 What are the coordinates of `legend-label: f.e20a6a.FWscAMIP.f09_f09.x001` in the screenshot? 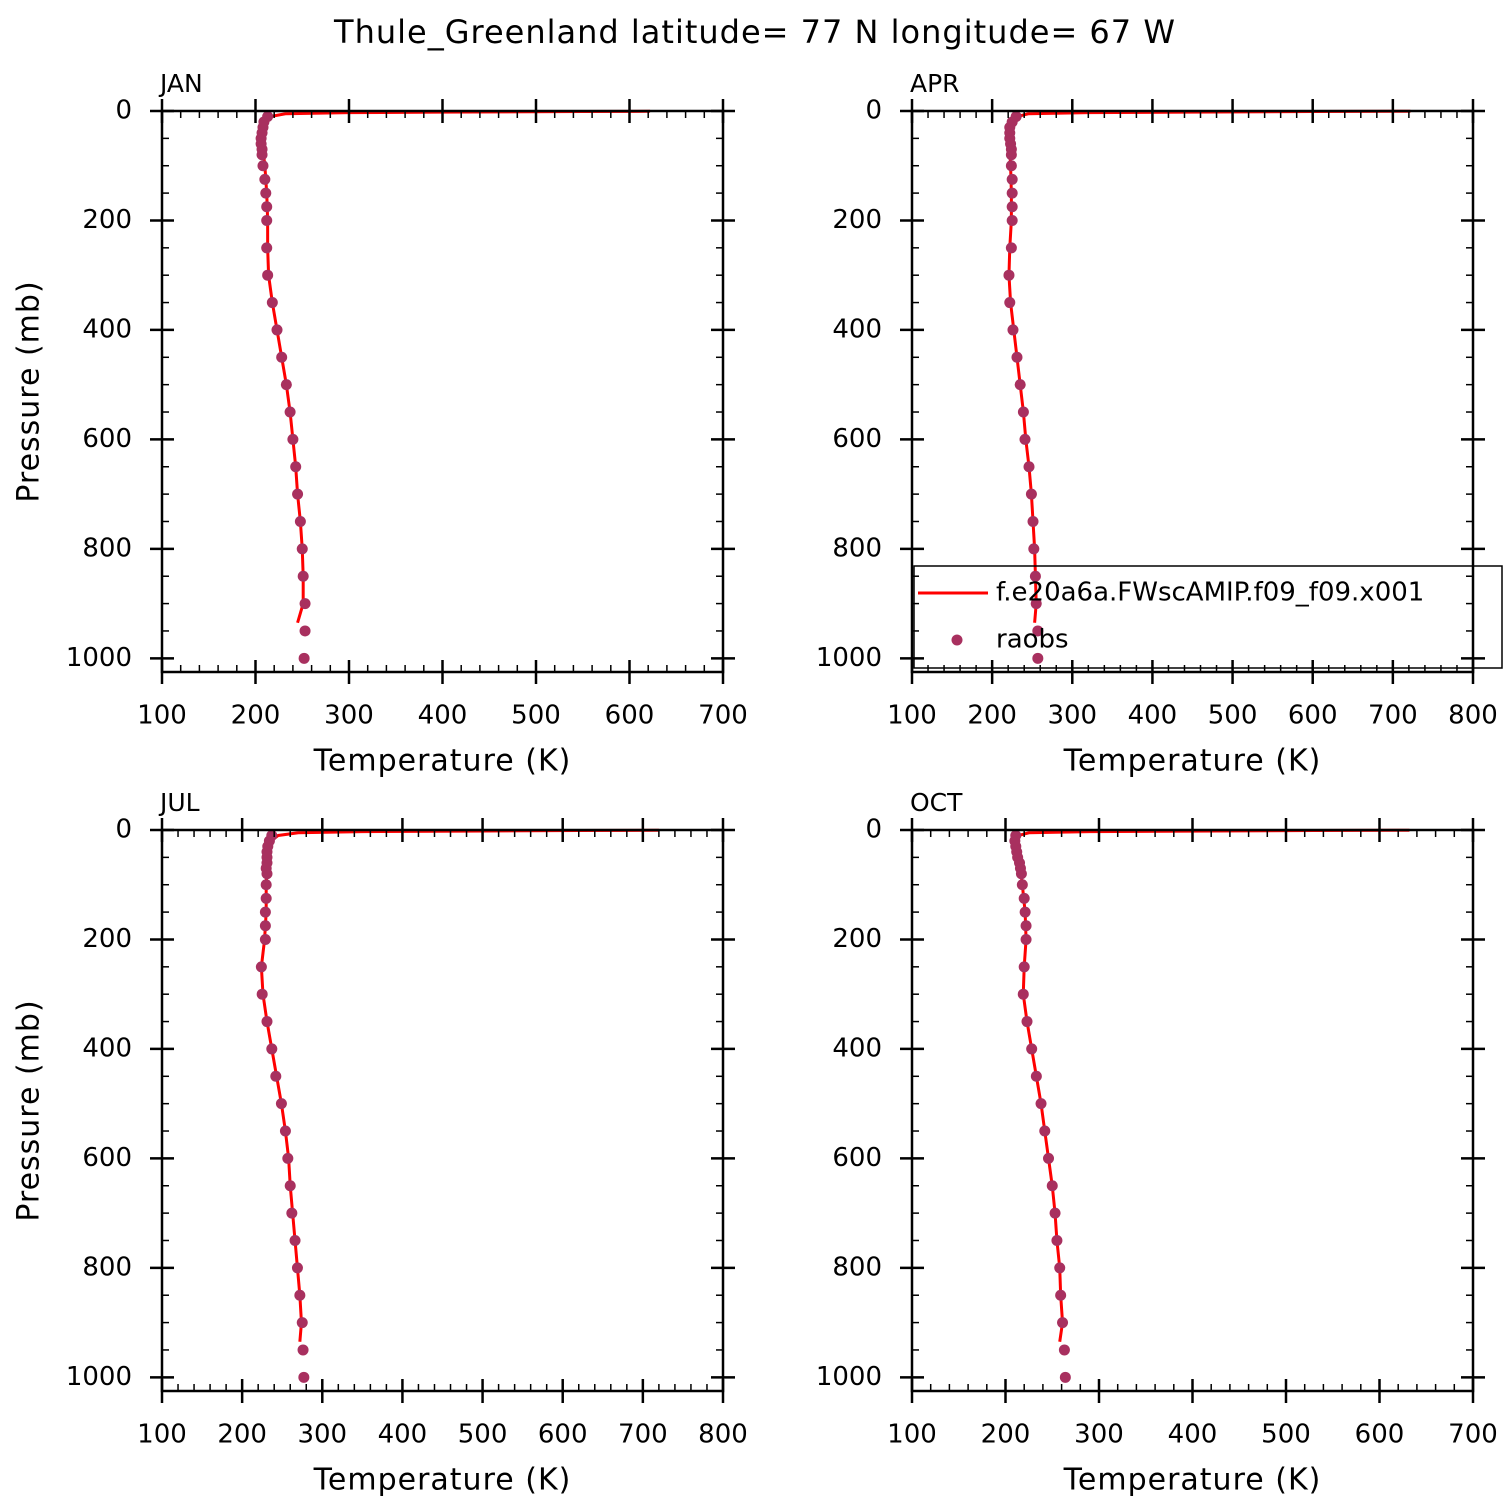 It's located at (1210, 593).